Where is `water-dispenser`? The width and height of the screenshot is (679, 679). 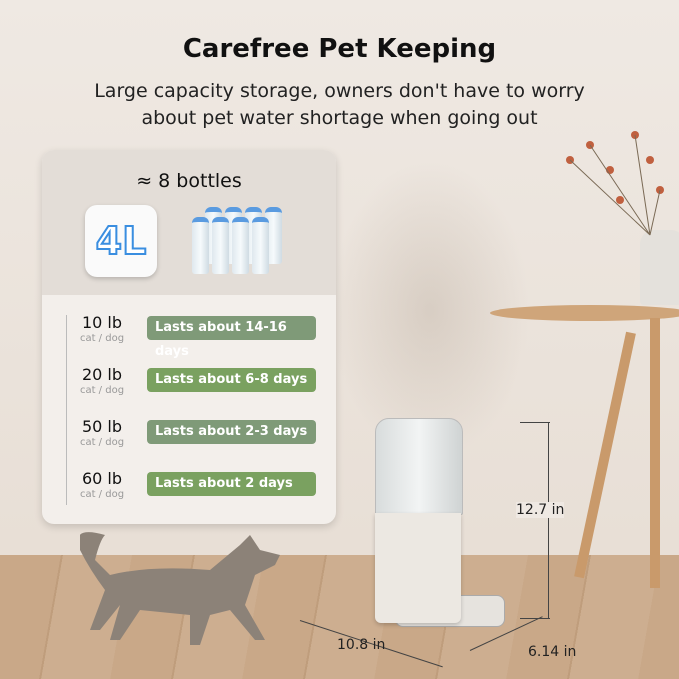 water-dispenser is located at coordinates (419, 520).